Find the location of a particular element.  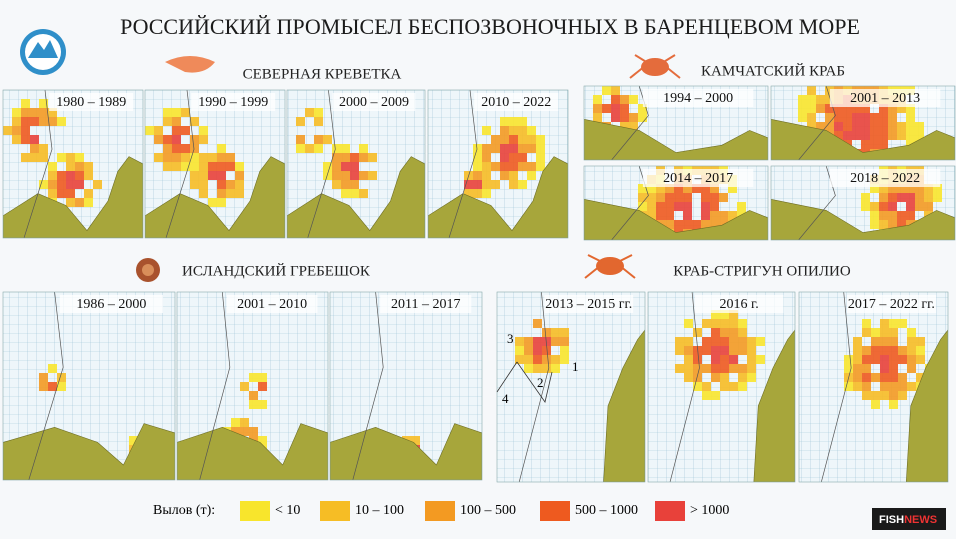

map-panel: 2017 – 2022 гг. is located at coordinates (873, 387).